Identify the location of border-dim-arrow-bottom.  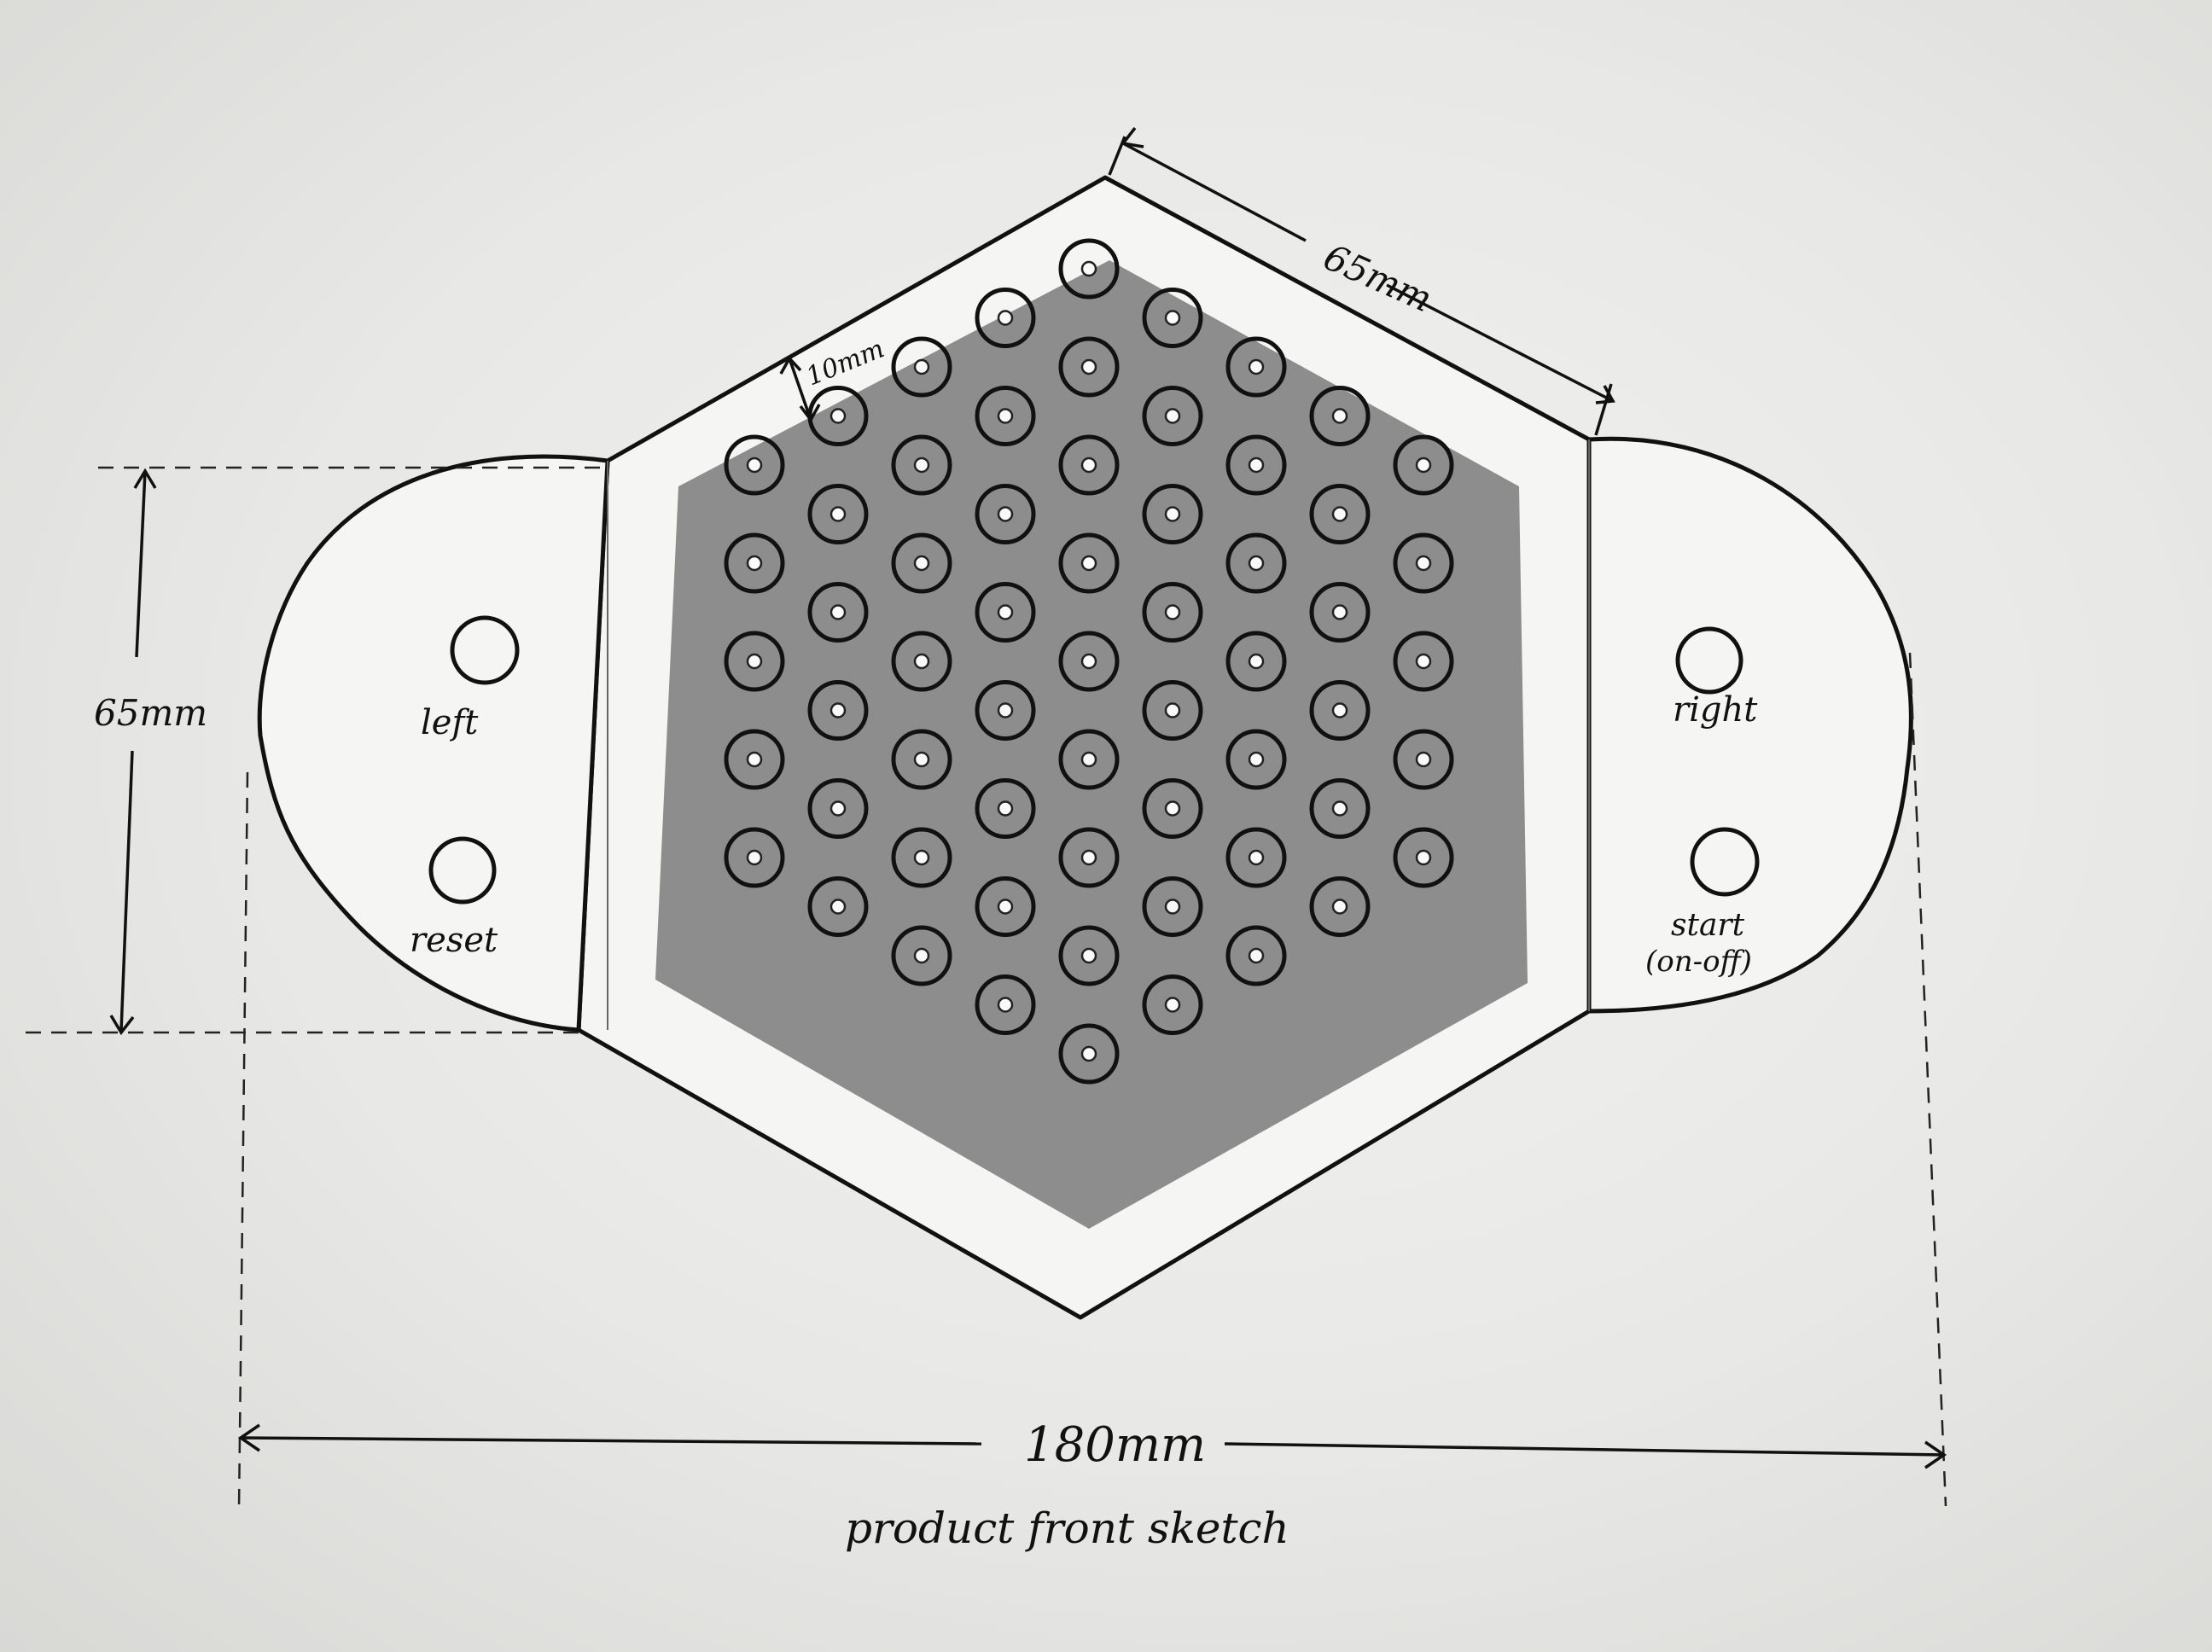
(810, 413).